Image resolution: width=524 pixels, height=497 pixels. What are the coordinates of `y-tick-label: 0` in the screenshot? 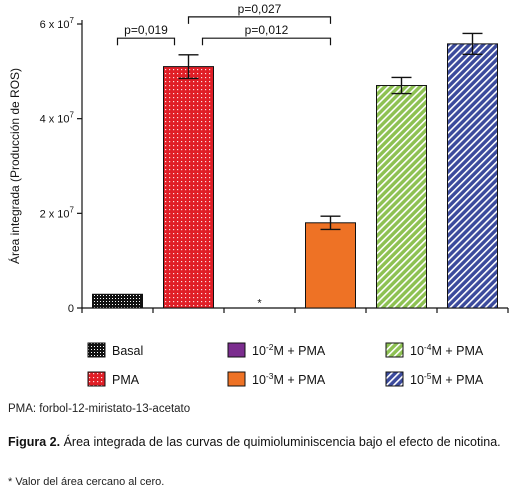 It's located at (71, 309).